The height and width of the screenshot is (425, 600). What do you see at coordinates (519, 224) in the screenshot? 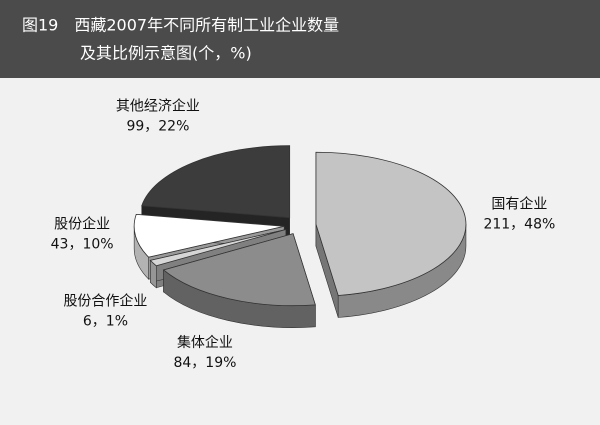
I see `value-label: 211，48%` at bounding box center [519, 224].